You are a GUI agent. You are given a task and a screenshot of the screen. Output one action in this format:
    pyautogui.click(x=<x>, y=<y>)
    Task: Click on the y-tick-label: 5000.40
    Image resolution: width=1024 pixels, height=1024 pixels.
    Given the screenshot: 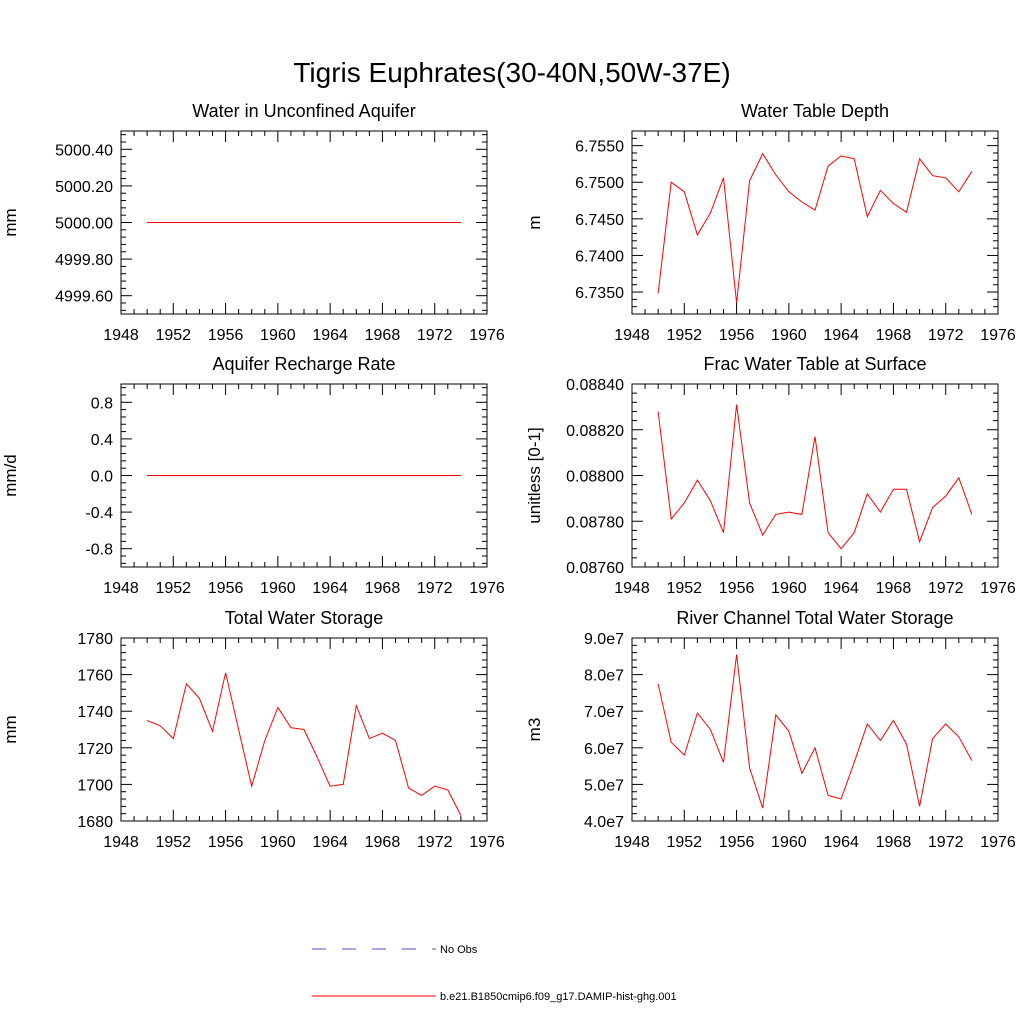 What is the action you would take?
    pyautogui.click(x=84, y=150)
    